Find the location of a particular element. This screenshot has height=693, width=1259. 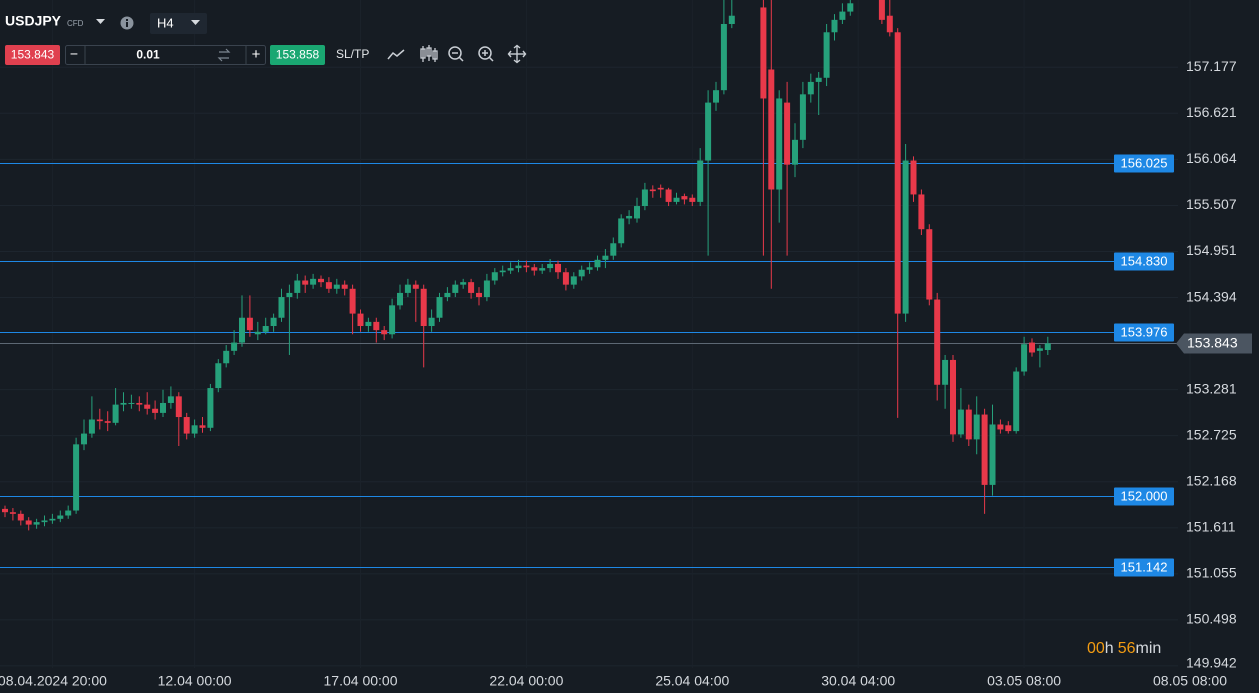

timer-minutes: 56 is located at coordinates (1127, 648).